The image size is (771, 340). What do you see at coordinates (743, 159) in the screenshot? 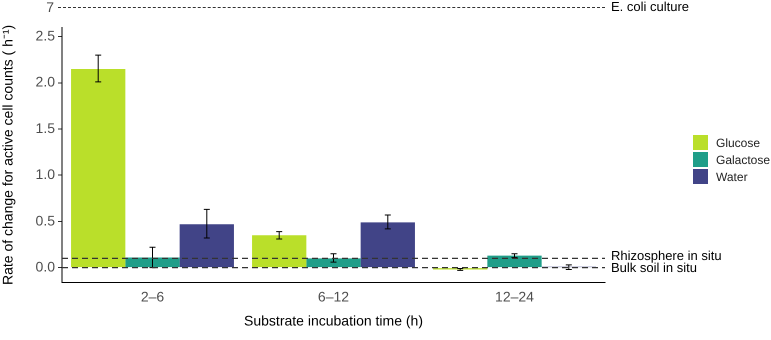
I see `legend-label: Galactose` at bounding box center [743, 159].